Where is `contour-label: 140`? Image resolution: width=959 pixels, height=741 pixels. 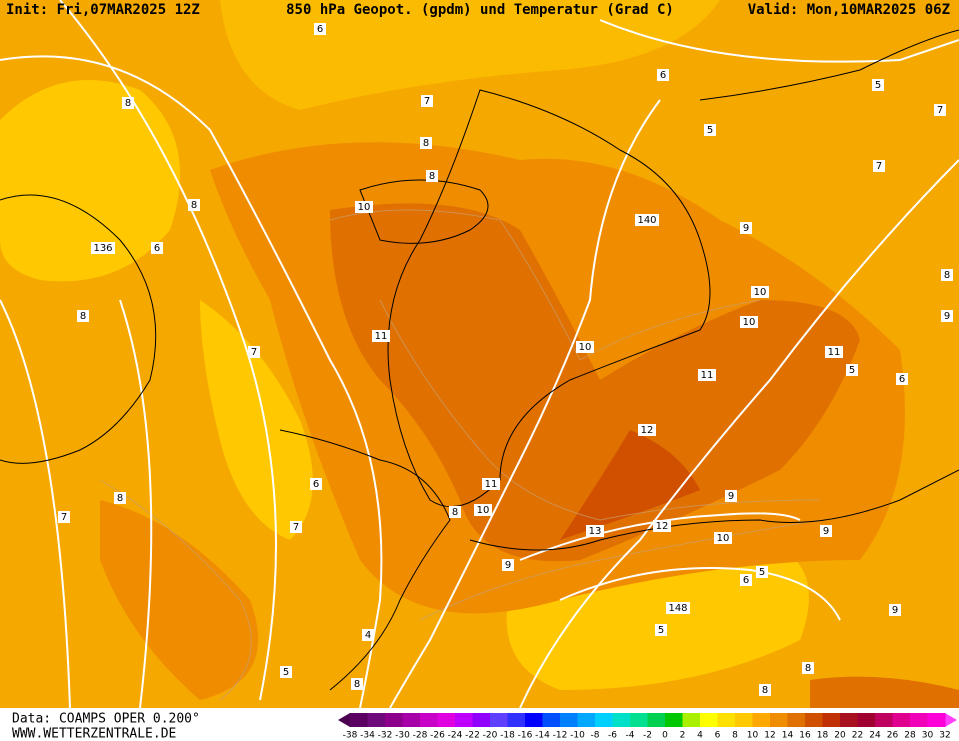 contour-label: 140 is located at coordinates (646, 220).